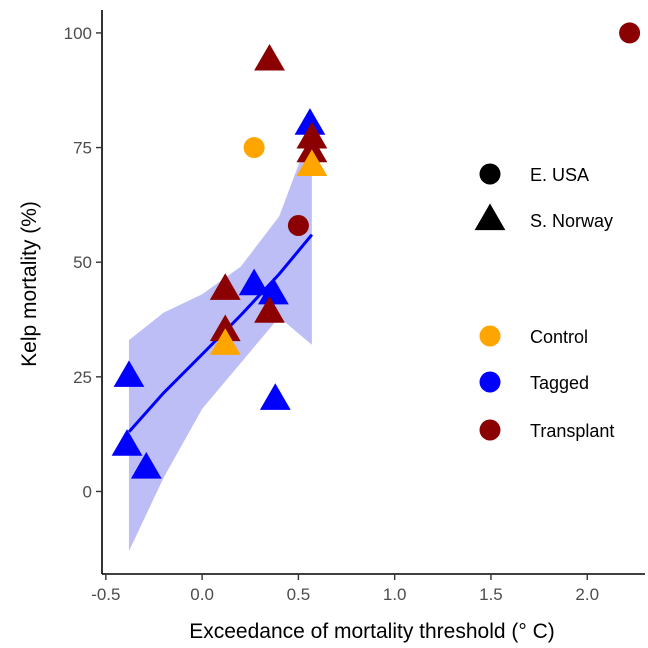  Describe the element at coordinates (78, 33) in the screenshot. I see `y-tick-label: 100` at that location.